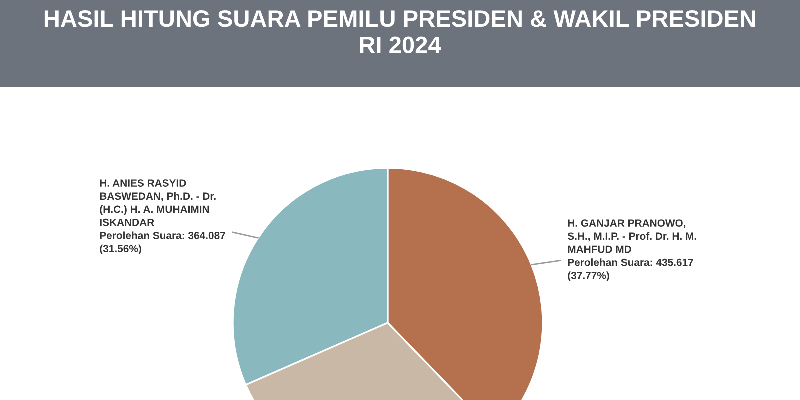 Image resolution: width=800 pixels, height=400 pixels. Describe the element at coordinates (632, 237) in the screenshot. I see `slice-label: H. GANJAR PRANOWO, S.H., M.I.P. - Prof. Dr. H. M. MAHFUD MD` at that location.